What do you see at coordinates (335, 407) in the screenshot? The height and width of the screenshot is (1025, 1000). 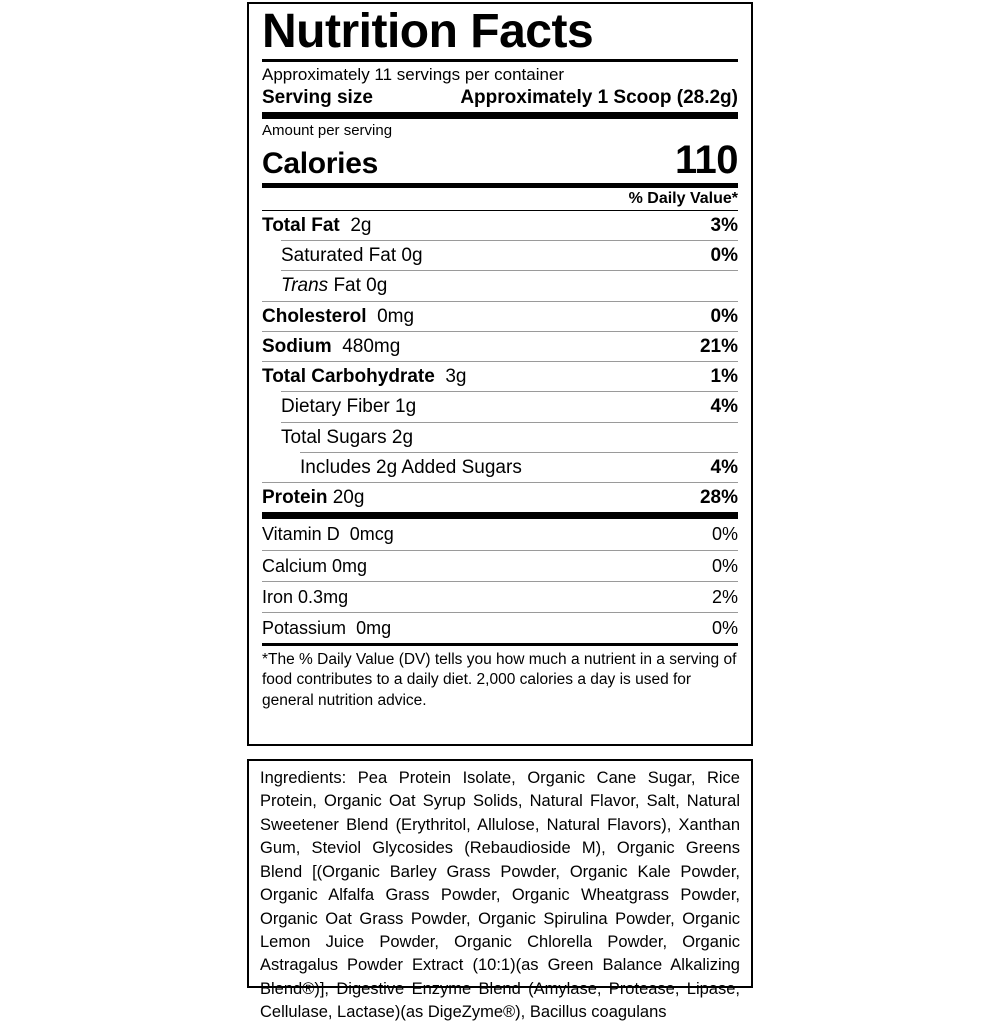 I see `nutrient-name: Dietary Fiber` at bounding box center [335, 407].